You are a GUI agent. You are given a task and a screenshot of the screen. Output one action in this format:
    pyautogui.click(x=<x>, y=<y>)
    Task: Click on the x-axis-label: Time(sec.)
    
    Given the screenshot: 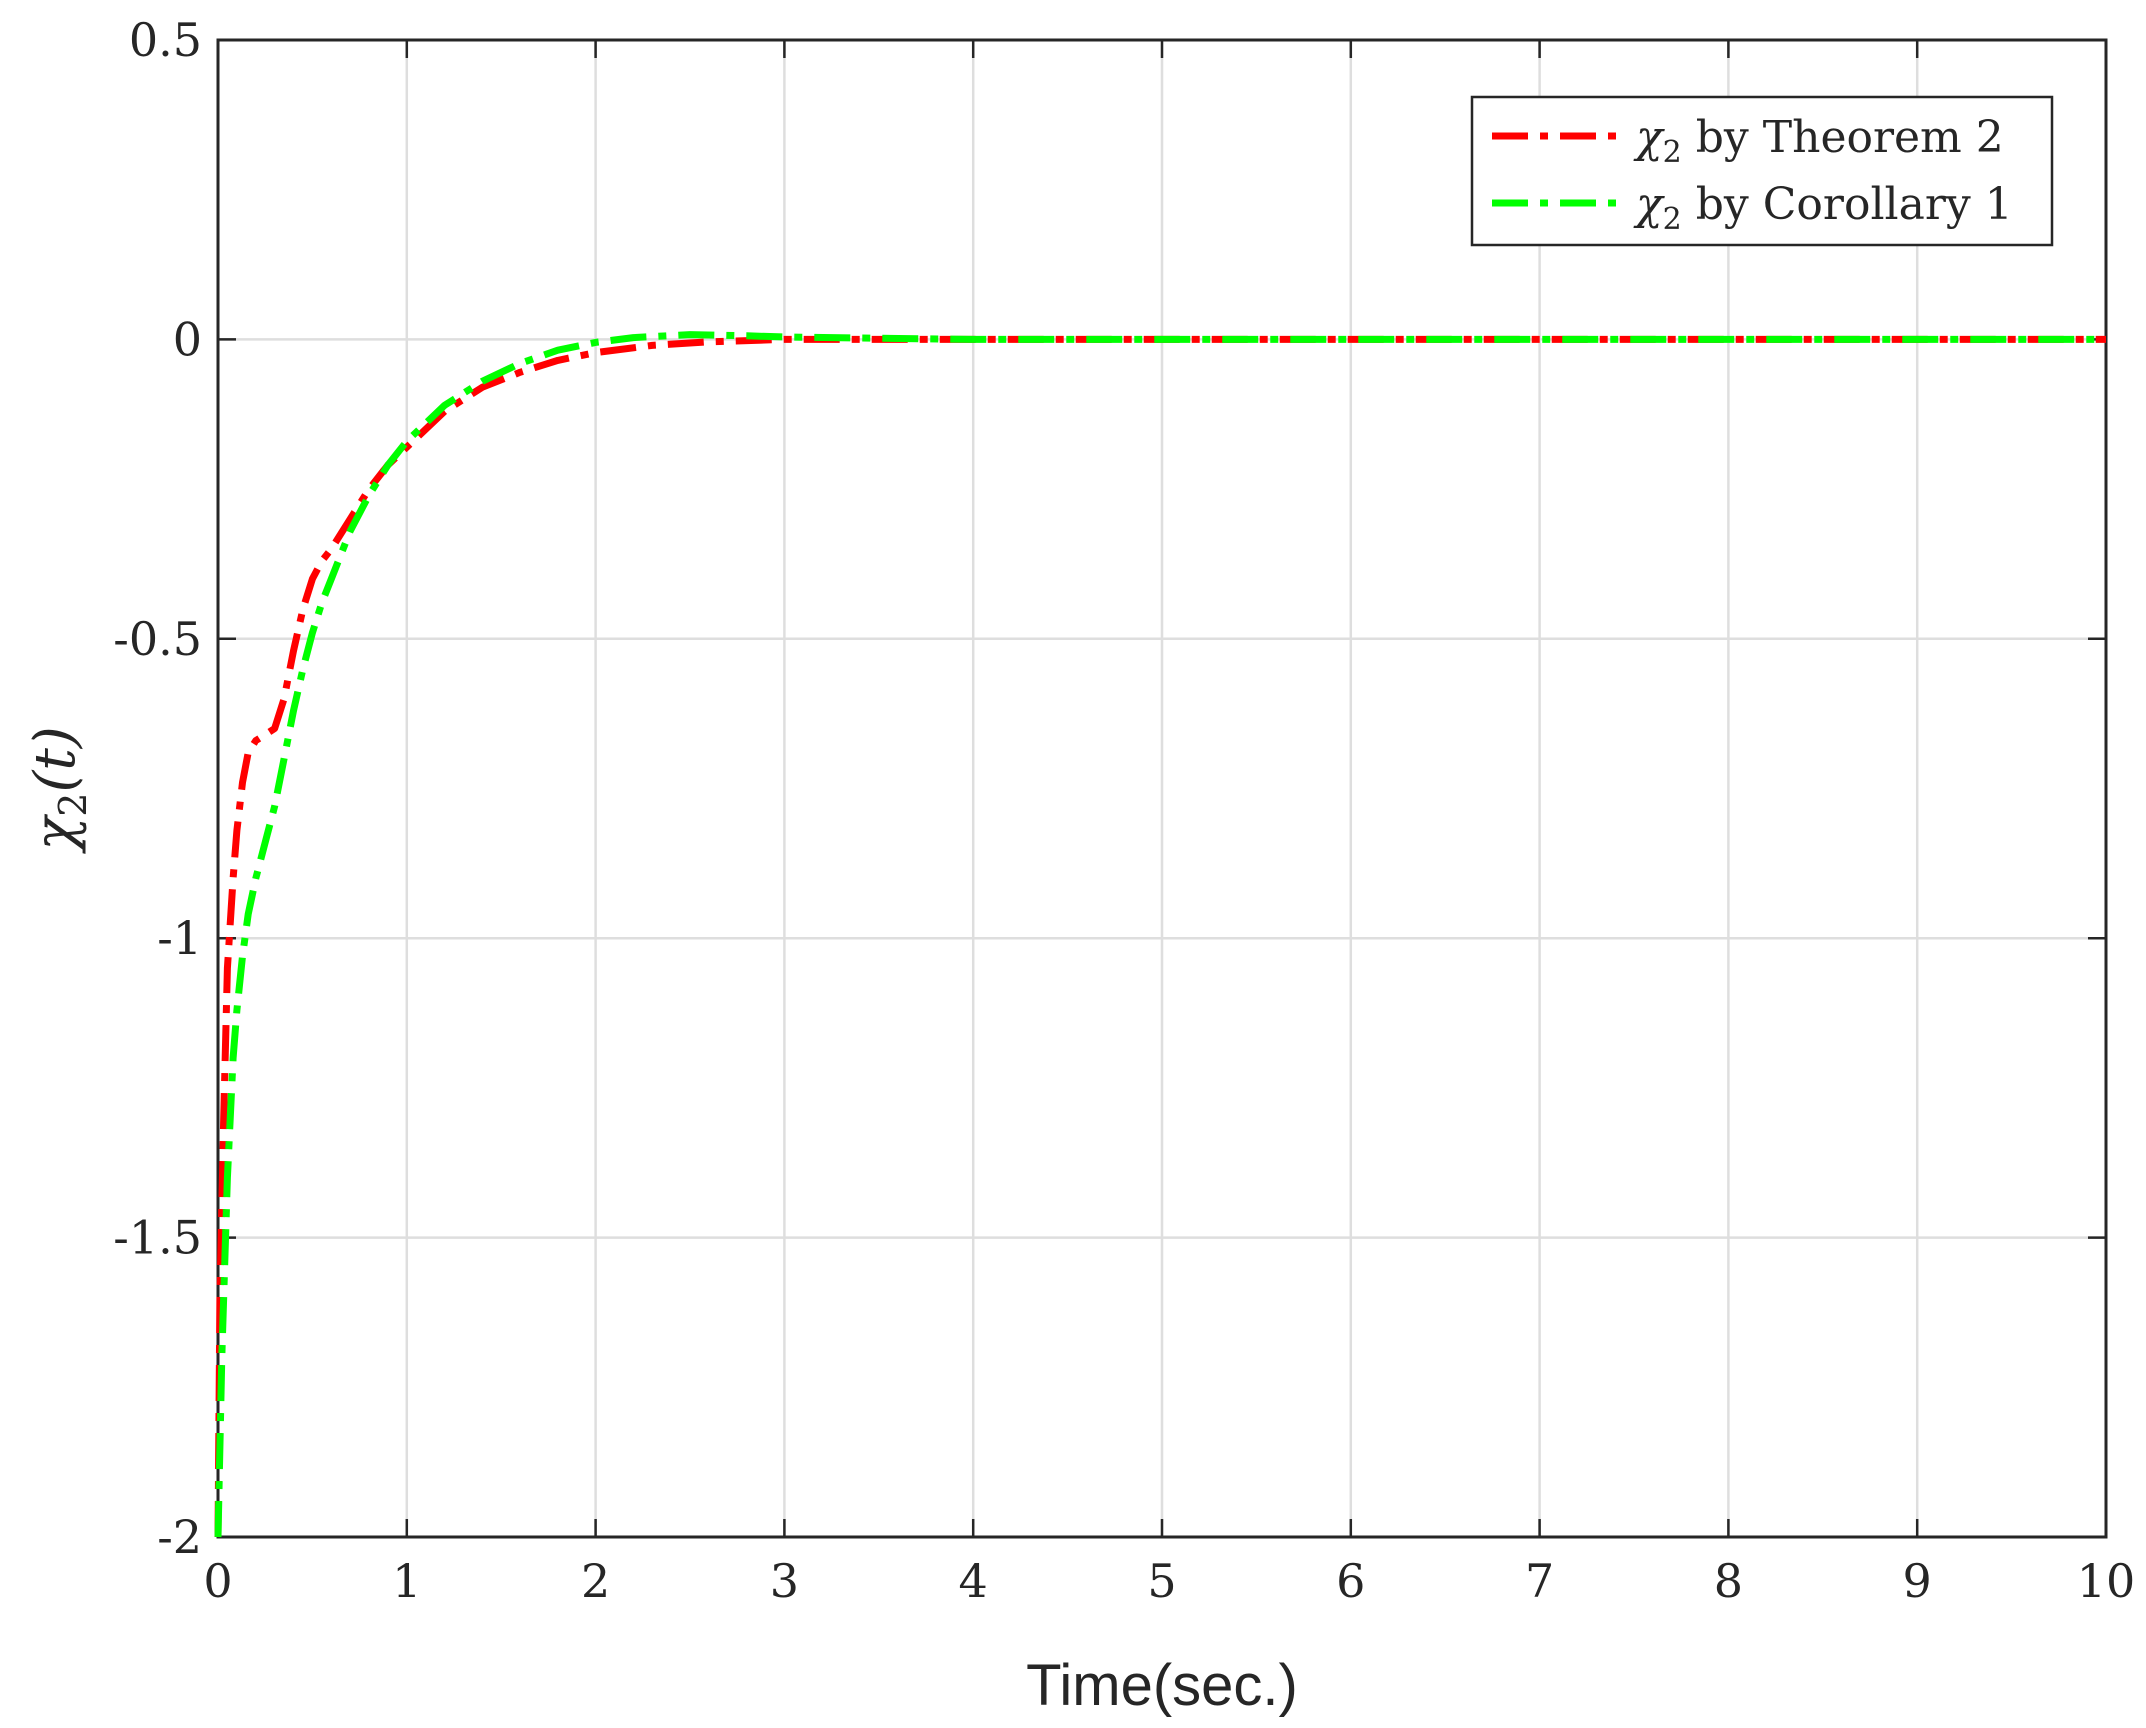 What is the action you would take?
    pyautogui.click(x=1162, y=1685)
    